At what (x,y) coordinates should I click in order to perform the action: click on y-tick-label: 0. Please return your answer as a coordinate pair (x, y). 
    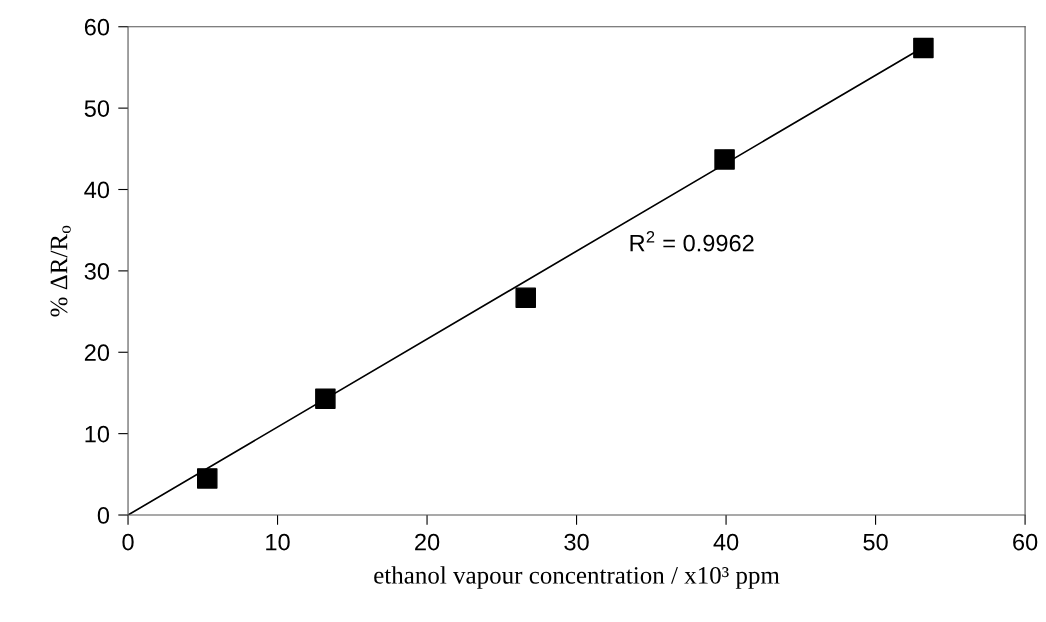
    Looking at the image, I should click on (103, 515).